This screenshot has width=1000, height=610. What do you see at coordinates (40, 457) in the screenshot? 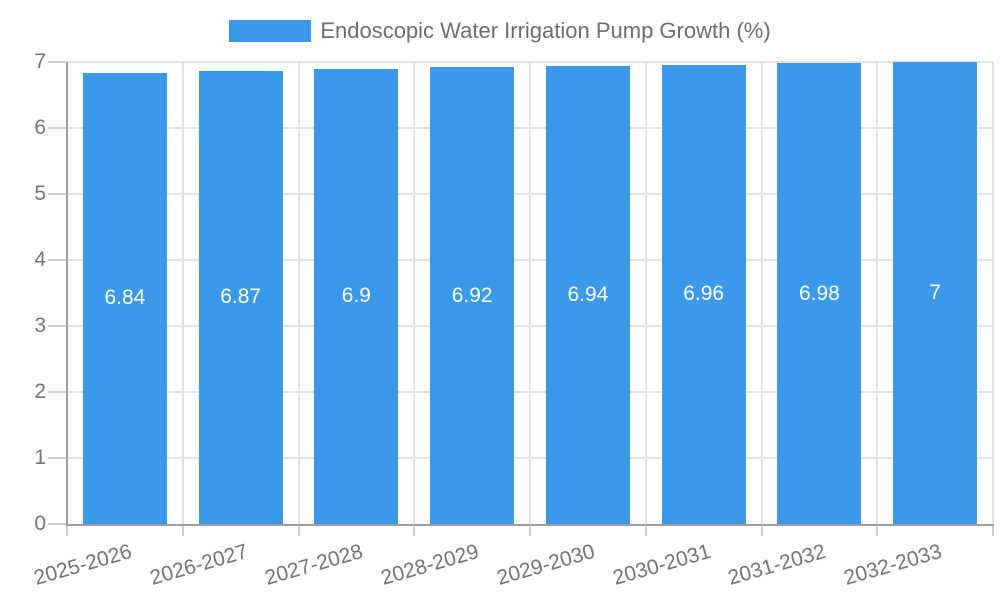
I see `y-tick-label: 1` at bounding box center [40, 457].